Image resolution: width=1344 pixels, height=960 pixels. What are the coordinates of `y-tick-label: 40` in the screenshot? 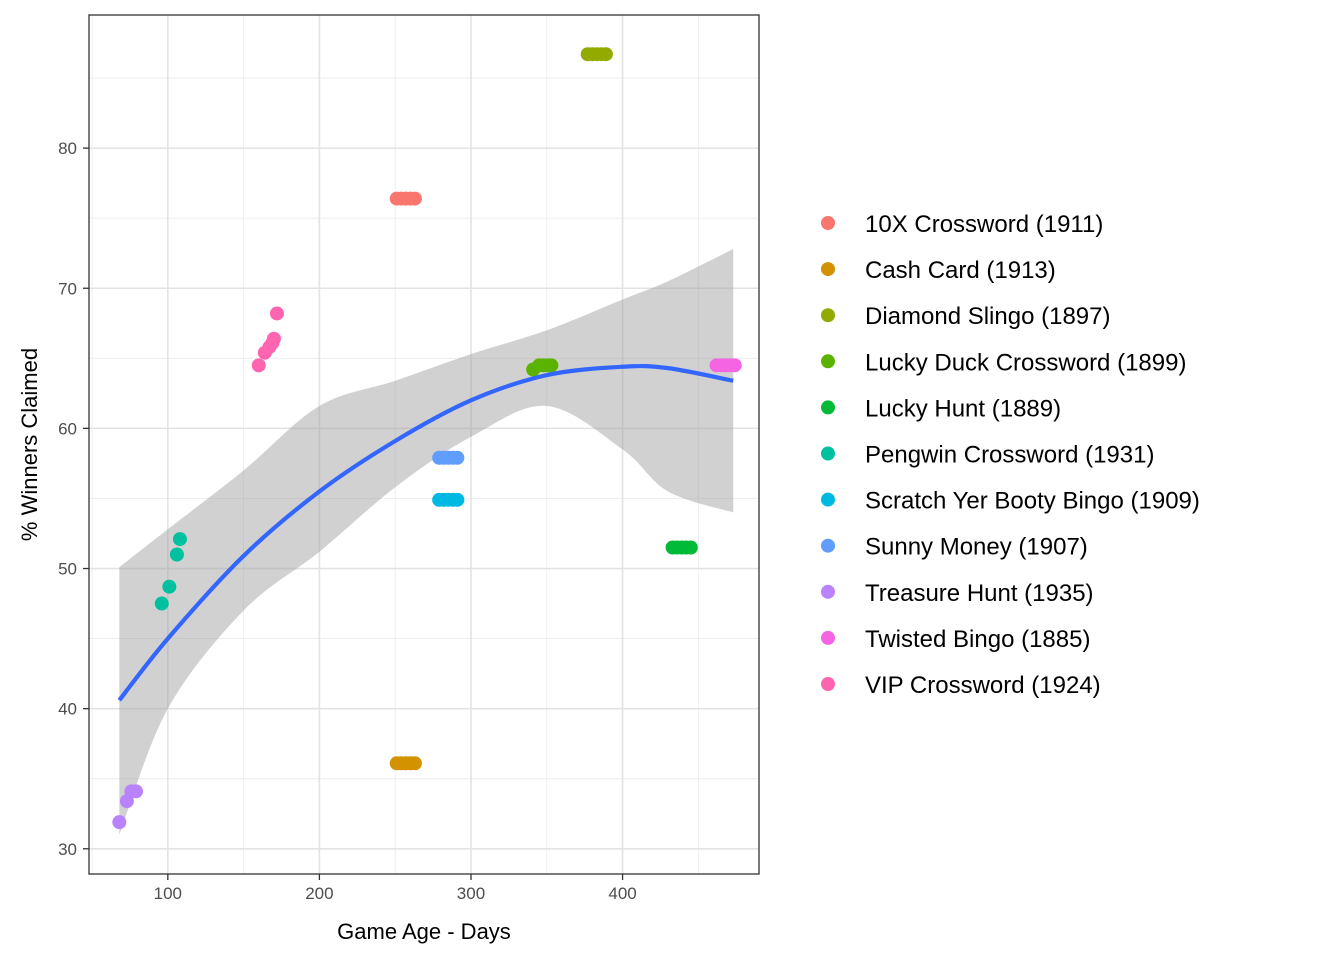 It's located at (67, 709).